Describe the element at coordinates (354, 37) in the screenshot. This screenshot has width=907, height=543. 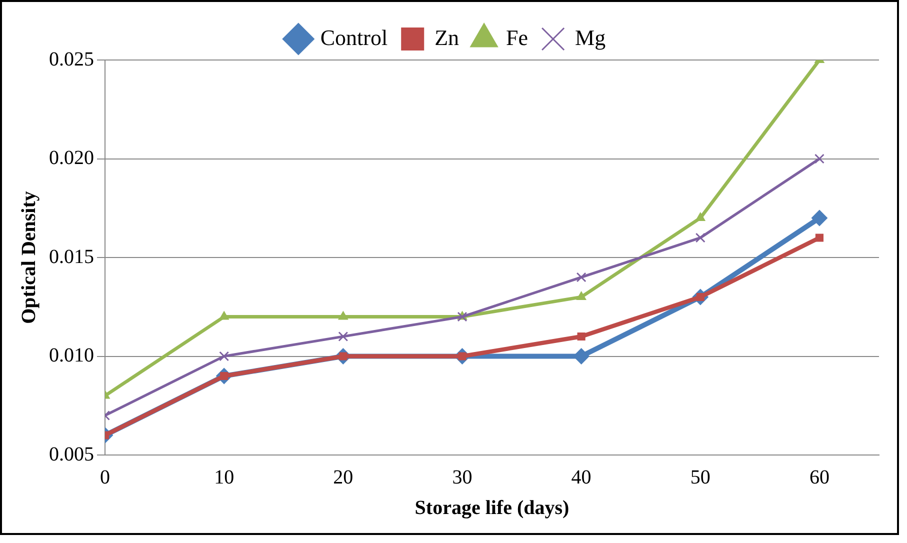
I see `legend-label: Control` at that location.